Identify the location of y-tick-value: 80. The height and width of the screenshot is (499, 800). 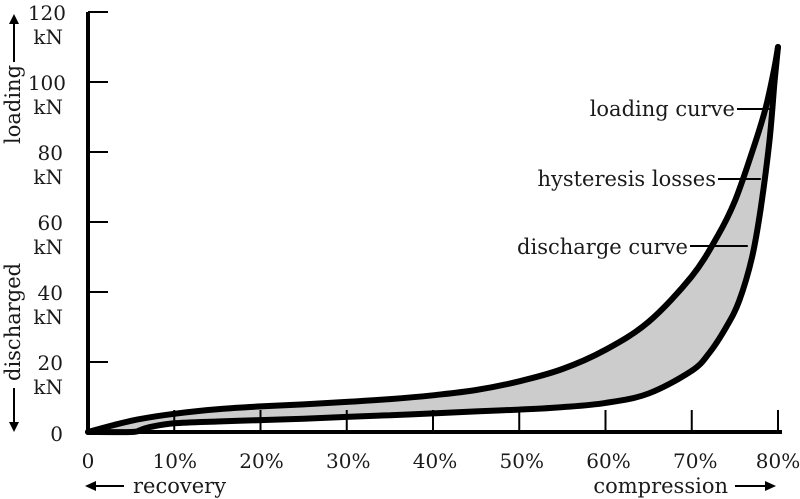
(50, 153).